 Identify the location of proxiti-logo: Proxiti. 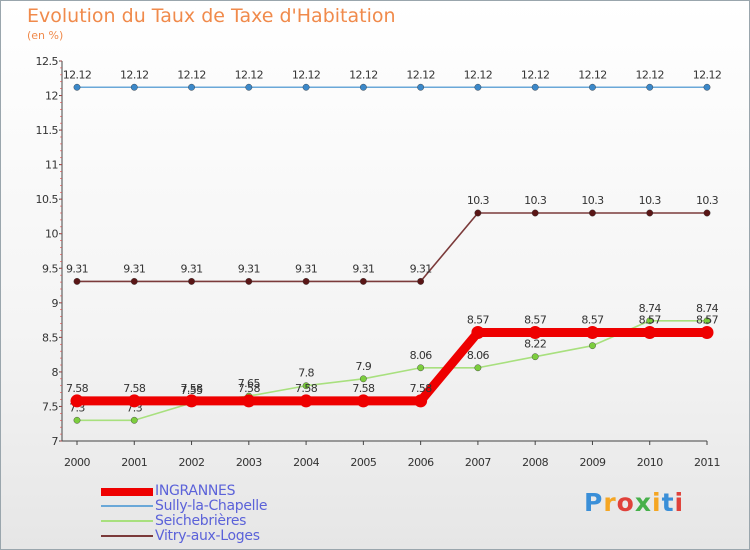
(634, 502).